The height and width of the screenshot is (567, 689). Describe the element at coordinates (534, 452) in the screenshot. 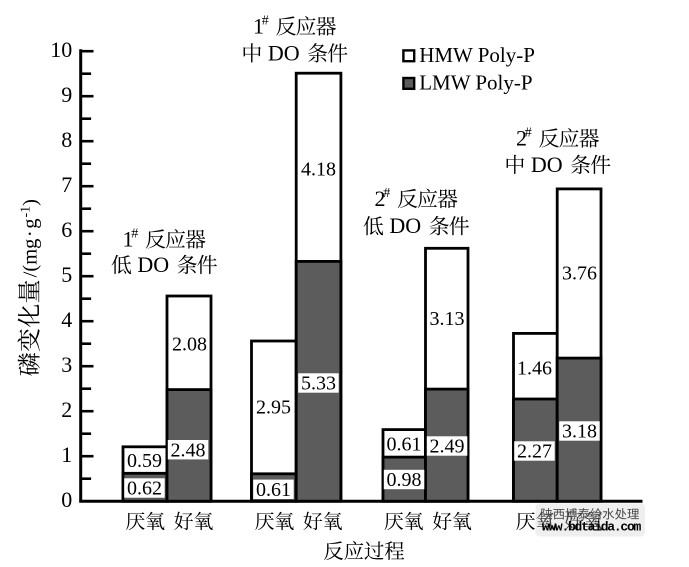

I see `svg-text: 2.27` at that location.